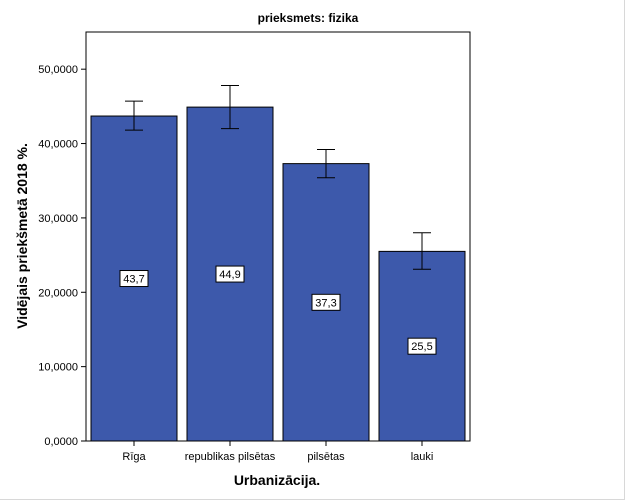 The height and width of the screenshot is (500, 625). I want to click on x-tick-label: Rīga, so click(134, 457).